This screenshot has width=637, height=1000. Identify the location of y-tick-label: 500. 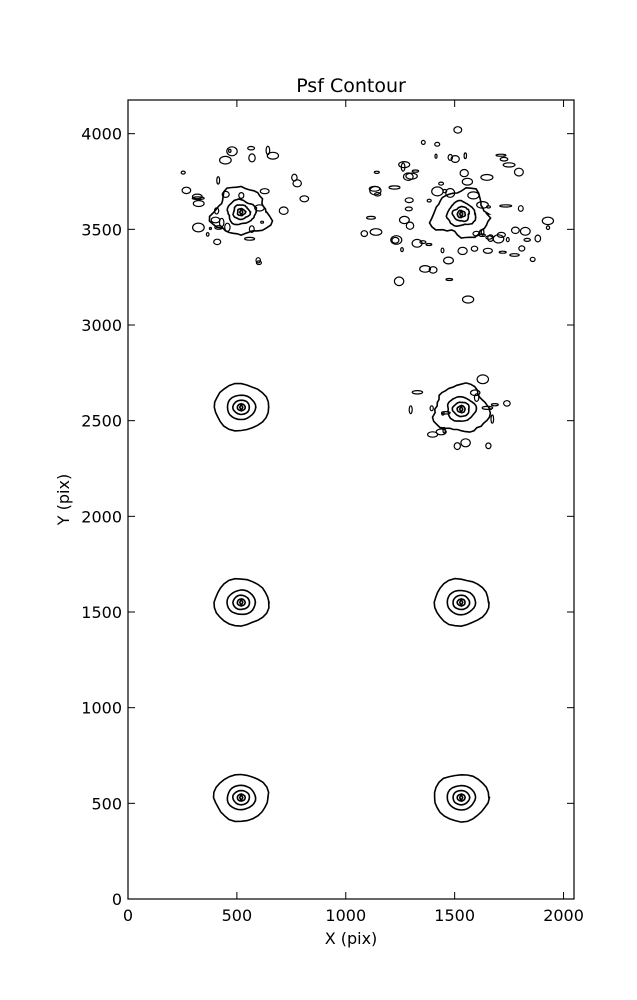
(106, 803).